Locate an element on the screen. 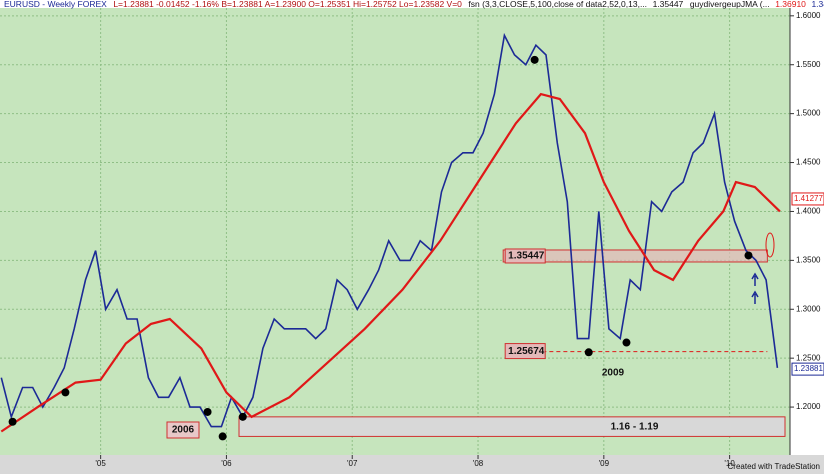 The image size is (824, 474). annotation: 2009 is located at coordinates (613, 373).